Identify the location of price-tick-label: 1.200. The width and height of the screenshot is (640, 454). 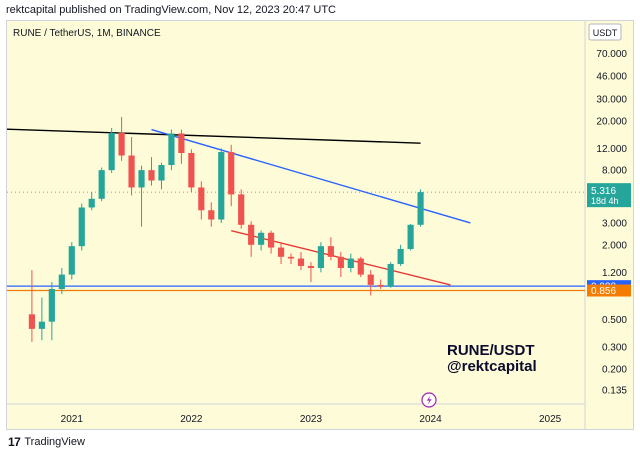
(614, 273).